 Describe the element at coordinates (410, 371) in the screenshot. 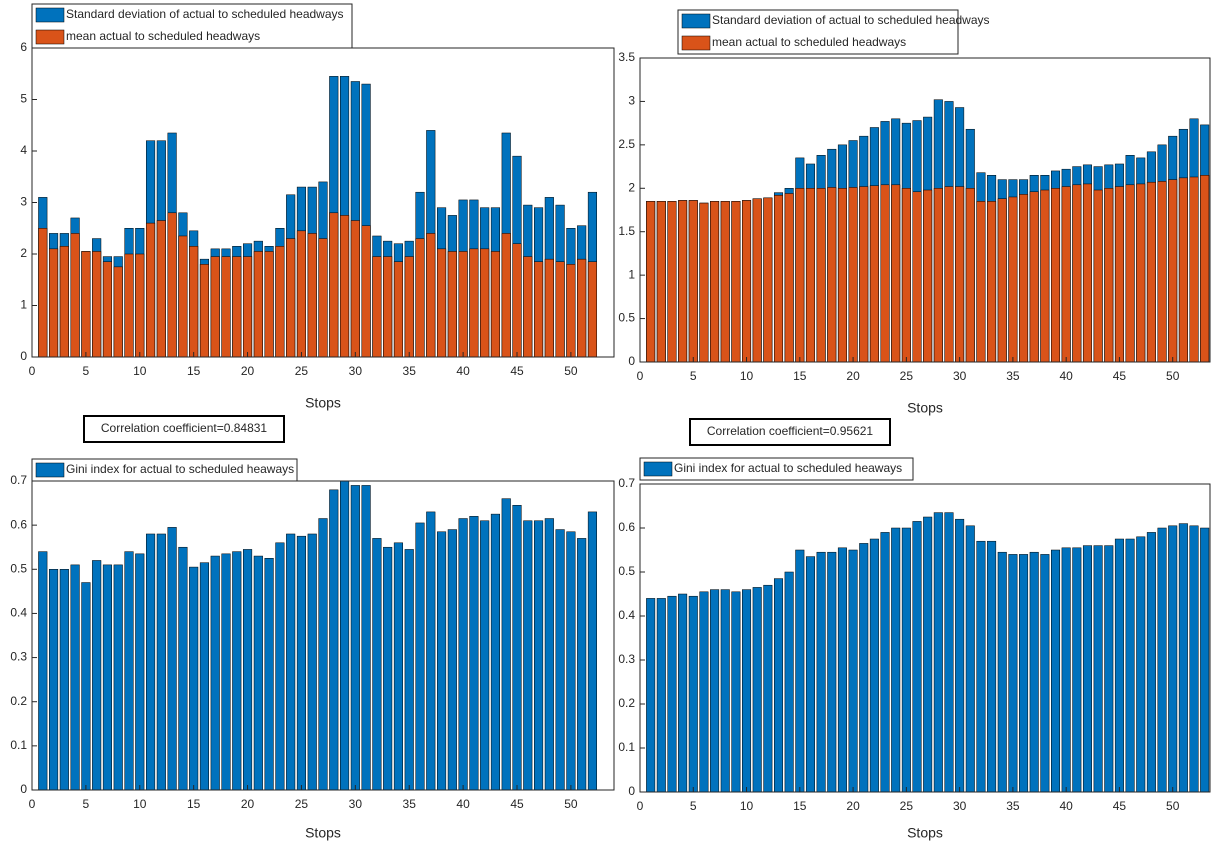

I see `x-tick-label: 35` at that location.